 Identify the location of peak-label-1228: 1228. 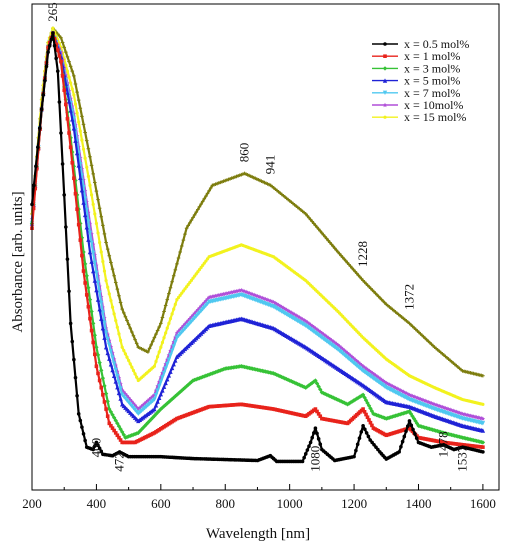
(362, 254).